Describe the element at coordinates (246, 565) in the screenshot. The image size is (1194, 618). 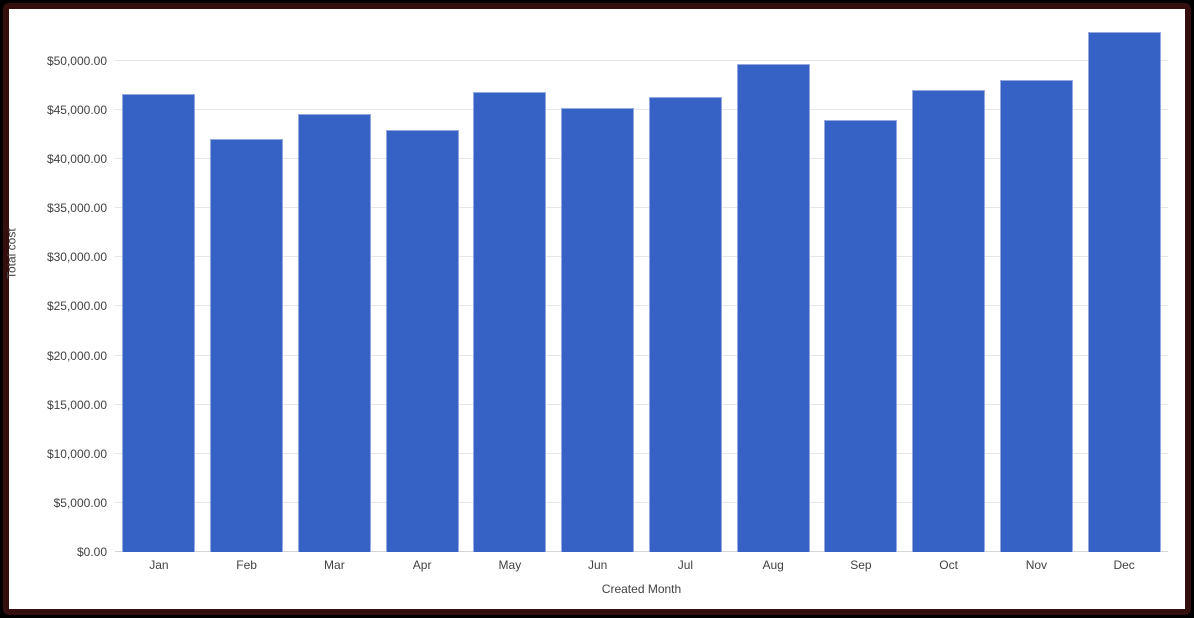
I see `x-tick-label-feb: Feb` at that location.